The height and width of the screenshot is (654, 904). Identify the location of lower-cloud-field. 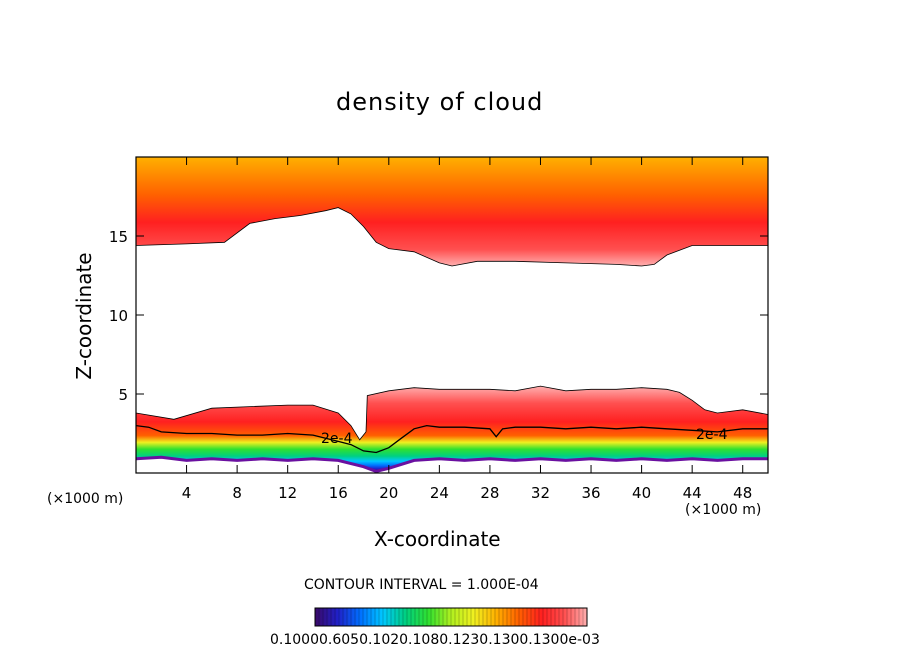
(452, 429).